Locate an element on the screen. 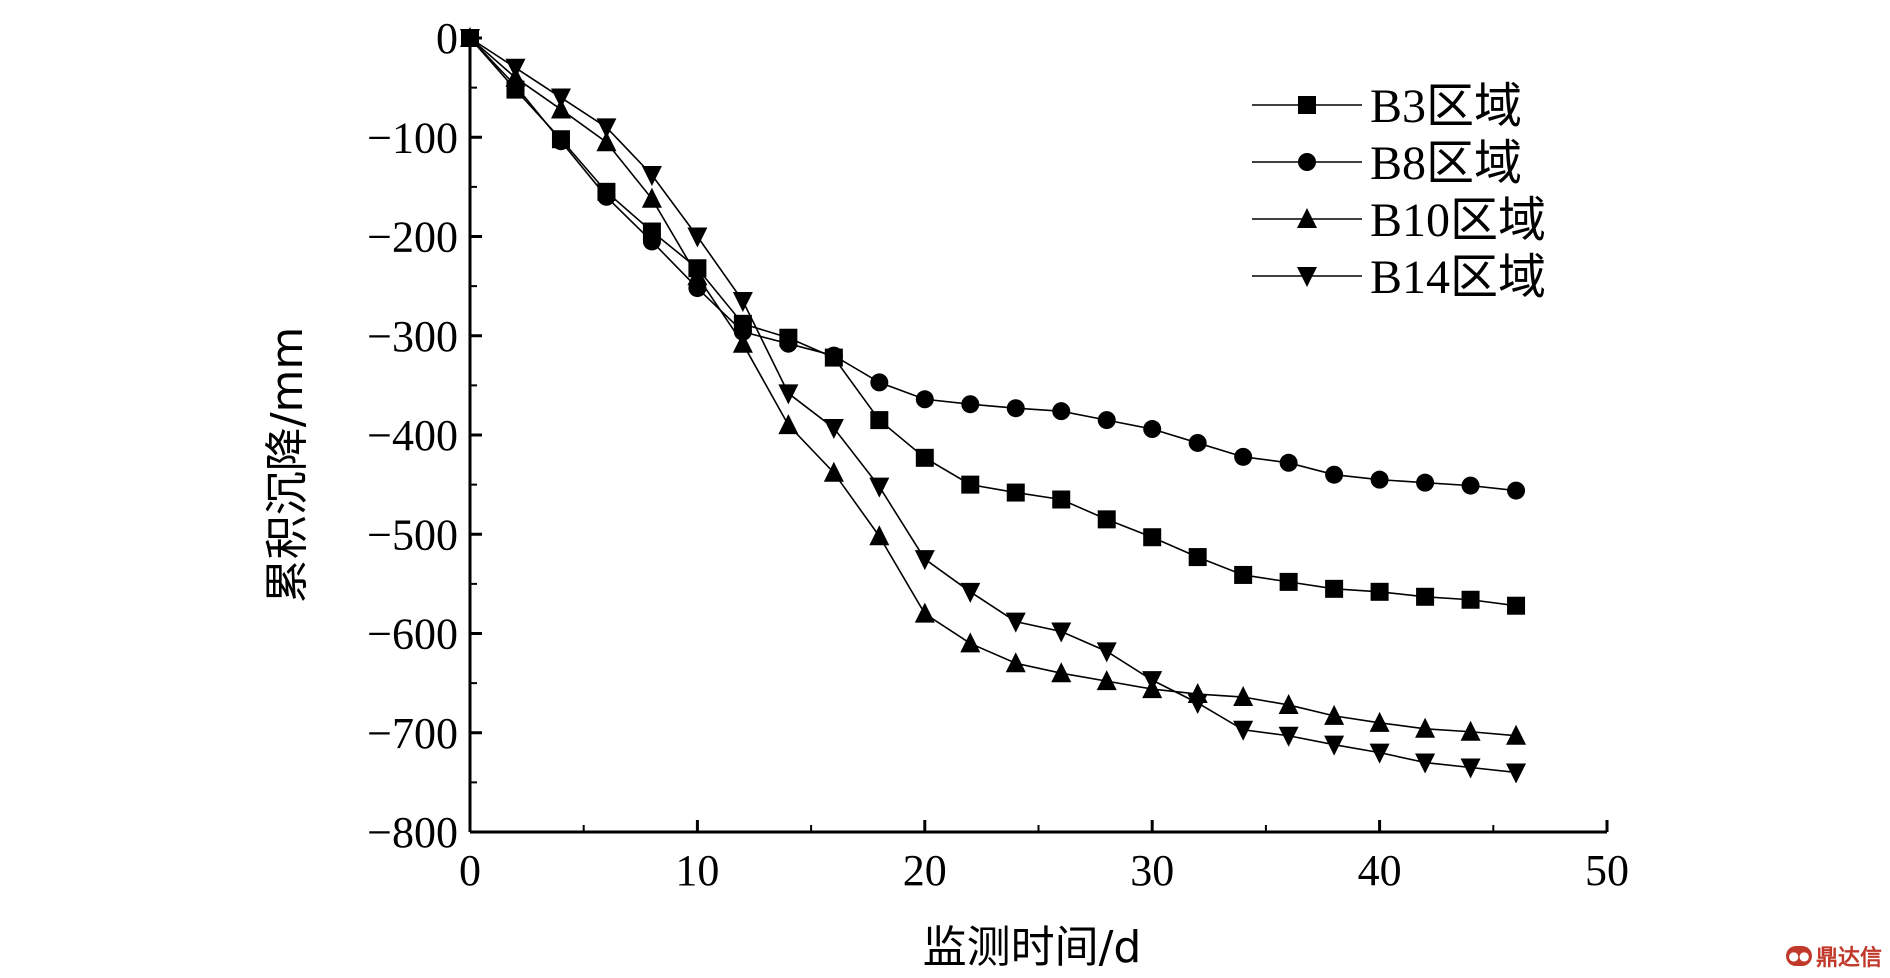 Image resolution: width=1890 pixels, height=978 pixels. y-tick-label: 0 is located at coordinates (447, 38).